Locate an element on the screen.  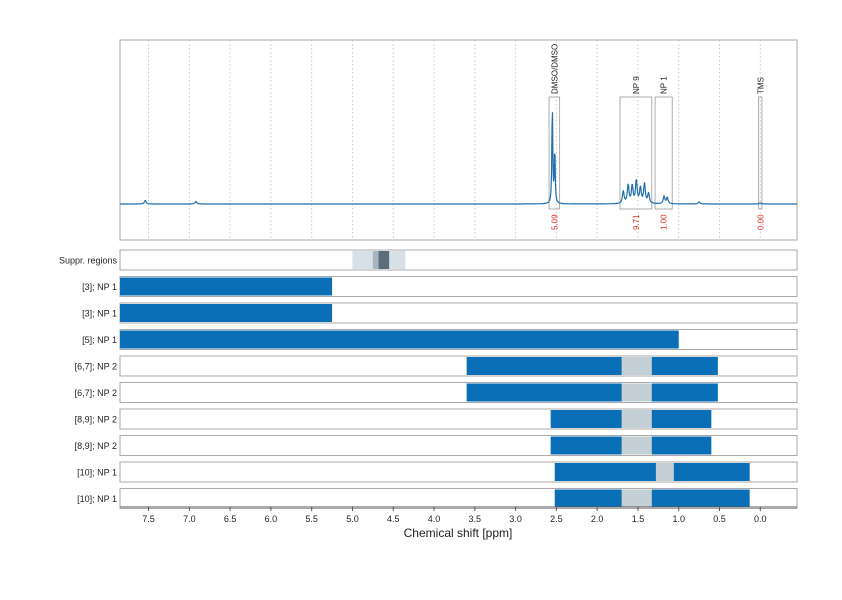
x-tick-label: 1.5 is located at coordinates (638, 519).